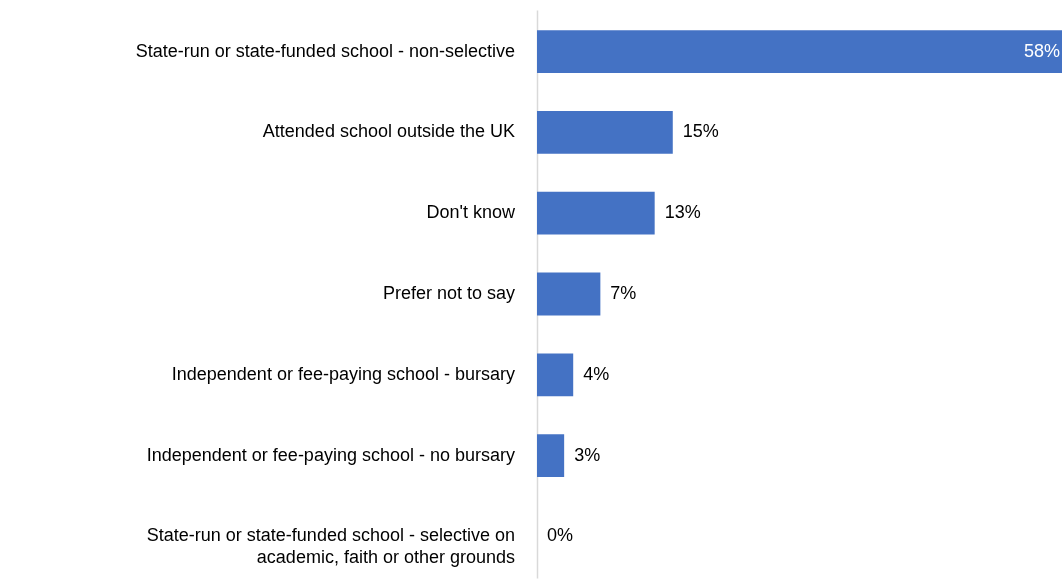 Image resolution: width=1062 pixels, height=583 pixels. What do you see at coordinates (682, 212) in the screenshot?
I see `data-label: 13%` at bounding box center [682, 212].